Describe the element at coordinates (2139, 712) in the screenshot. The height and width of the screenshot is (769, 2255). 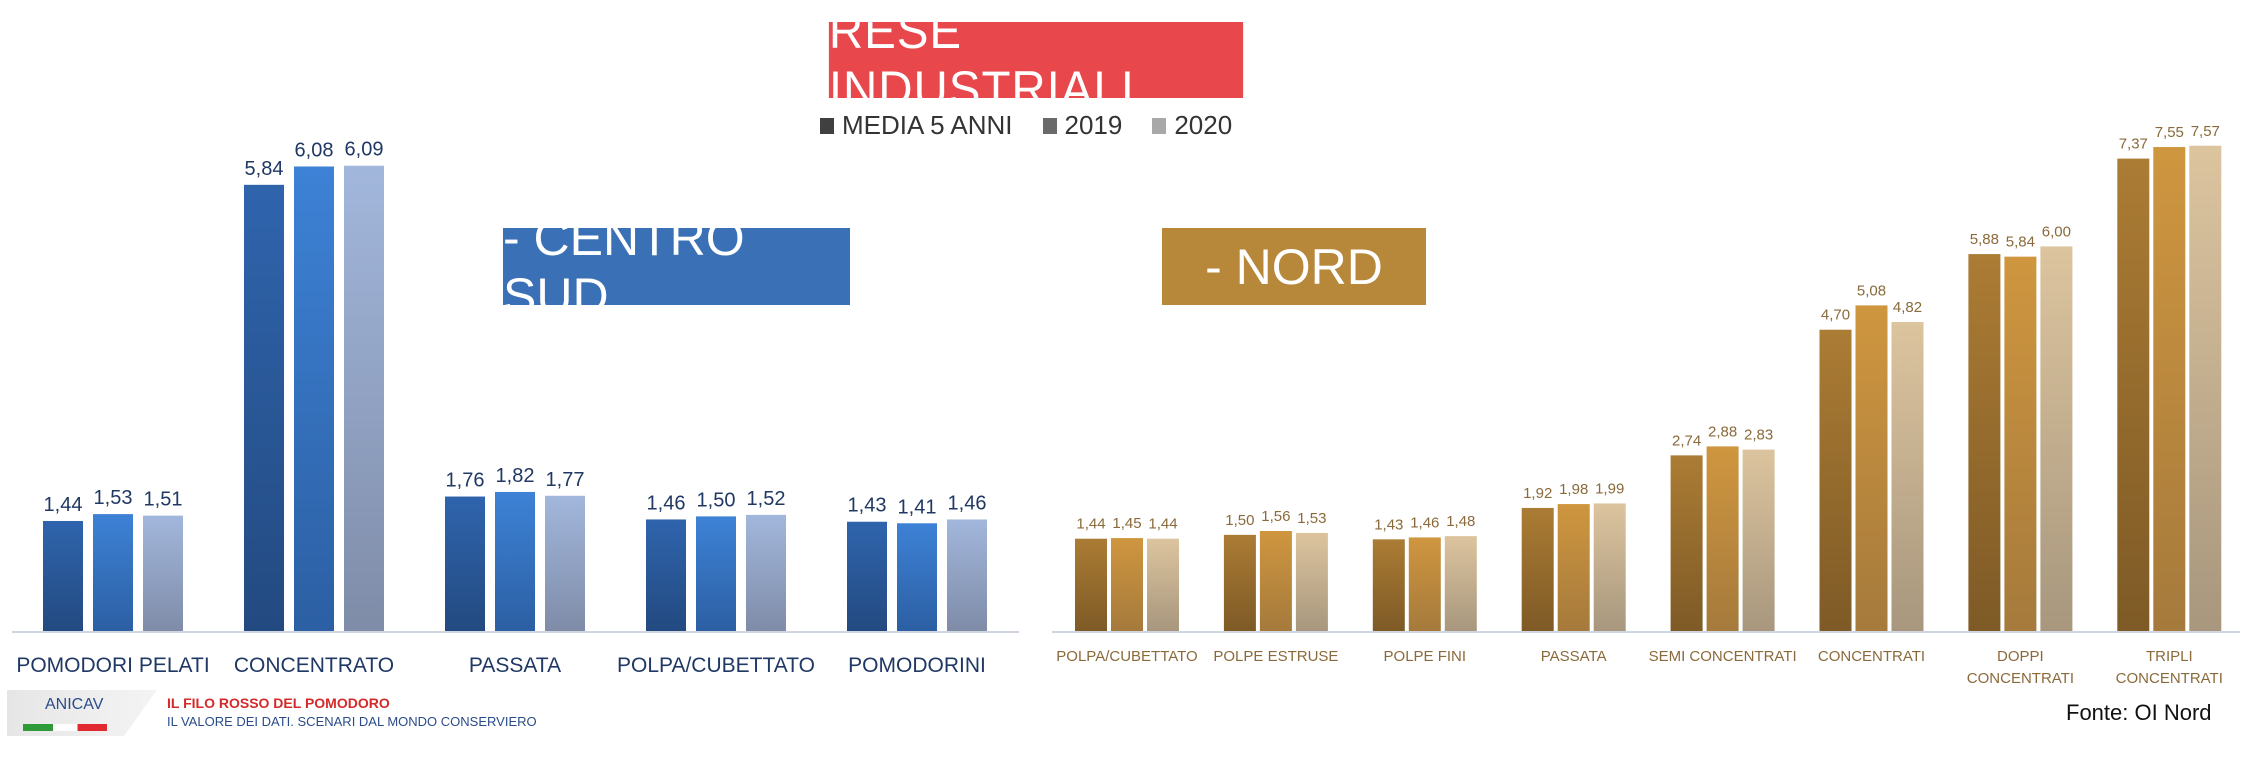
I see `source-note: Fonte: OI Nord` at that location.